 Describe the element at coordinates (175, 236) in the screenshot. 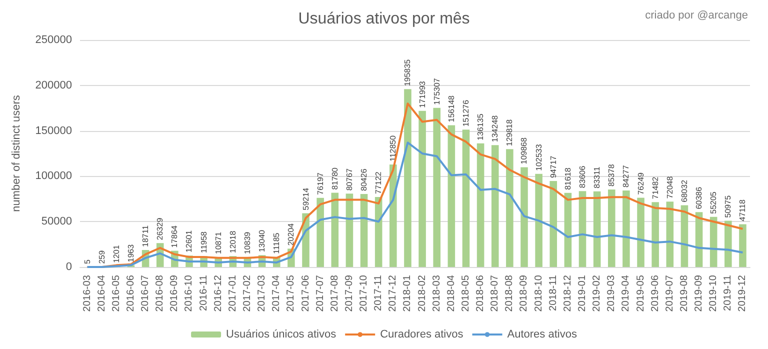

I see `data-label: 17864` at that location.